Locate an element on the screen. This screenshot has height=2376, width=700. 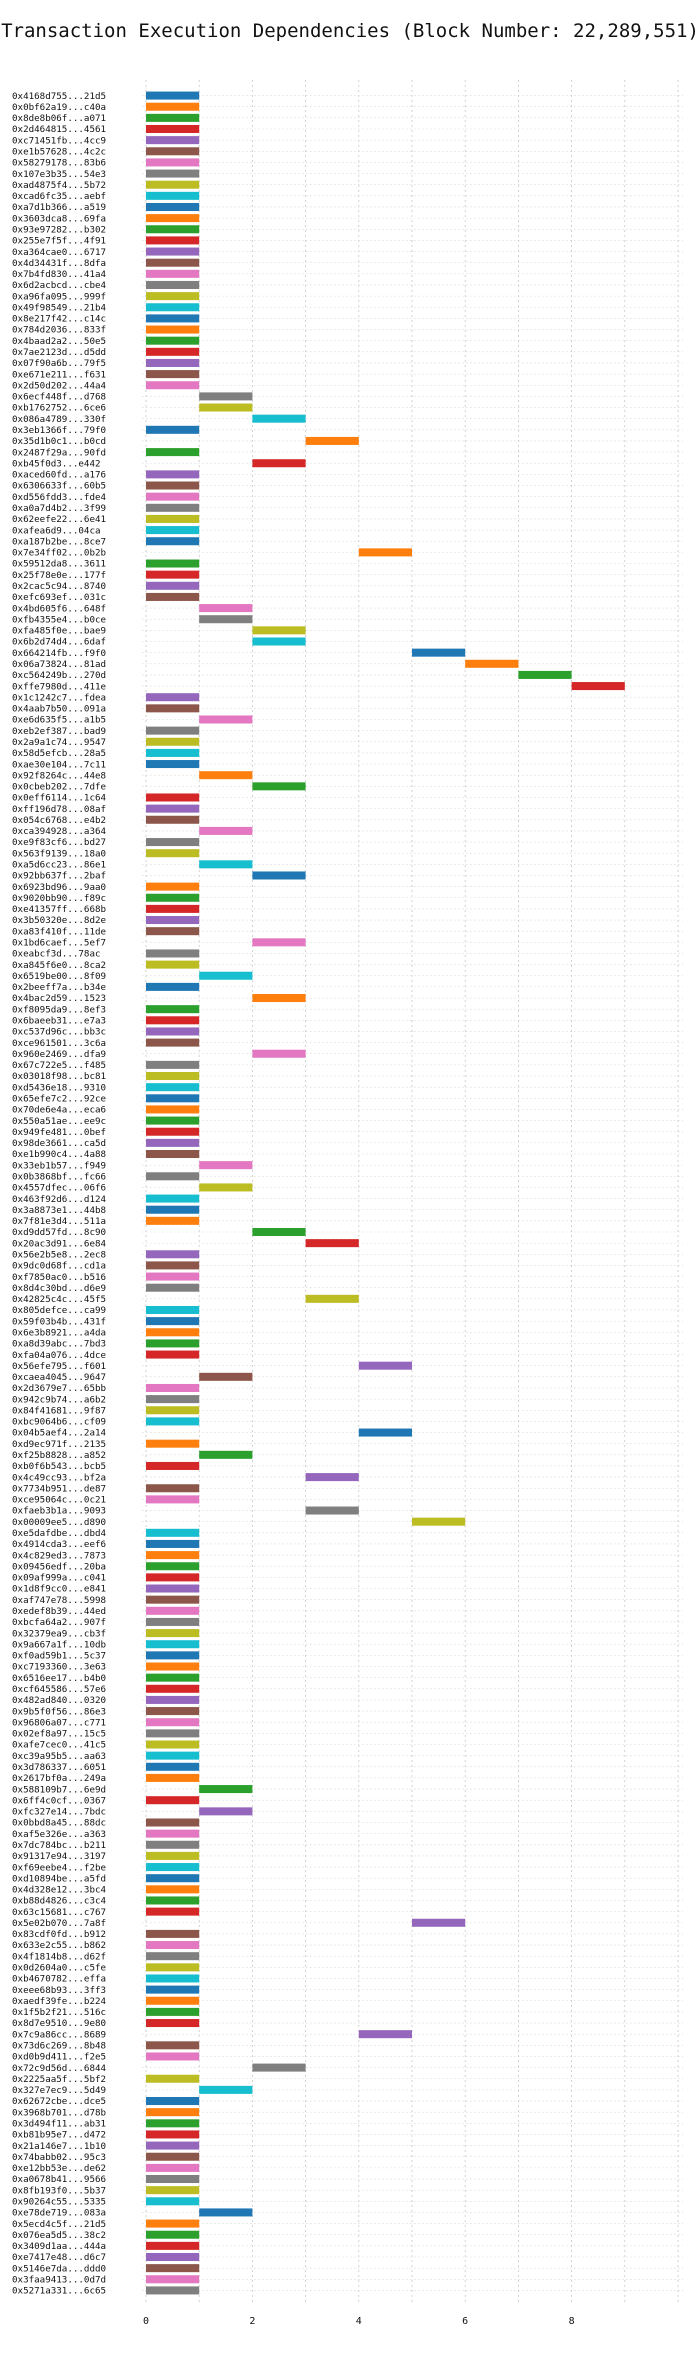
transaction-label: 0xa187b2be...8ce7 is located at coordinates (59, 541).